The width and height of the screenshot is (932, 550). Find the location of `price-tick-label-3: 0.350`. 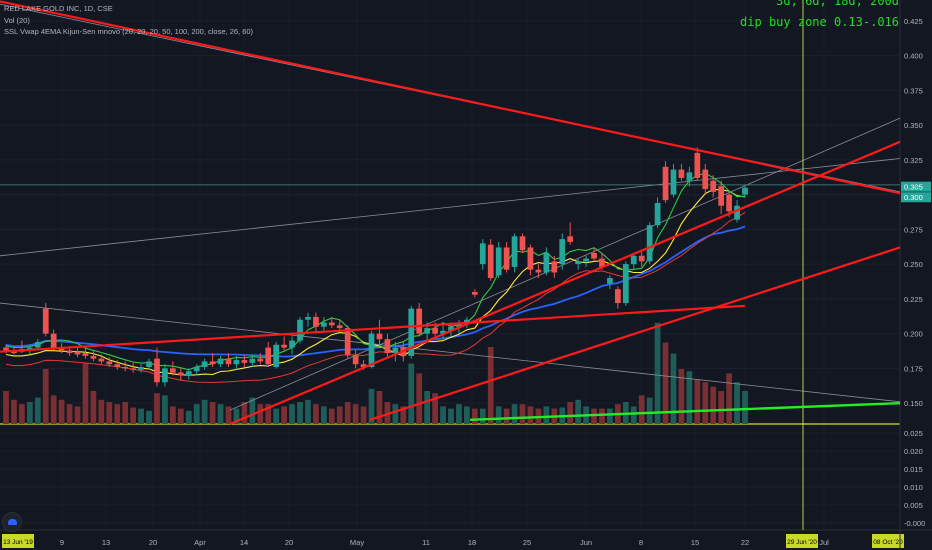

price-tick-label-3: 0.350 is located at coordinates (913, 125).